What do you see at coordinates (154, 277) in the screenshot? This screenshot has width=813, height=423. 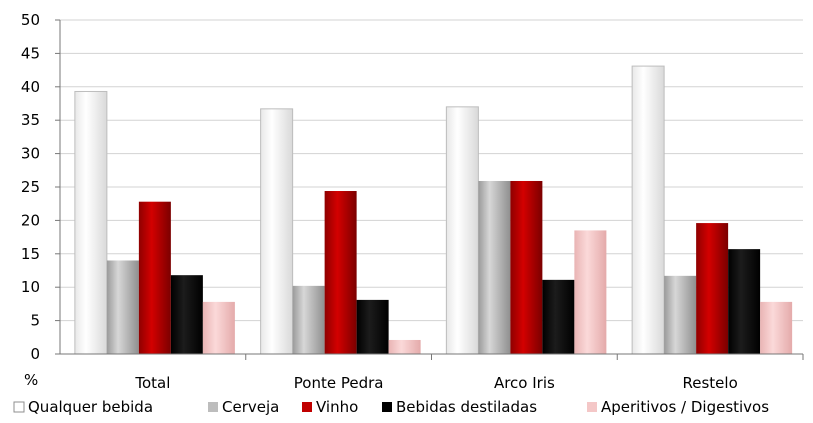 I see `bar-total-vinho` at bounding box center [154, 277].